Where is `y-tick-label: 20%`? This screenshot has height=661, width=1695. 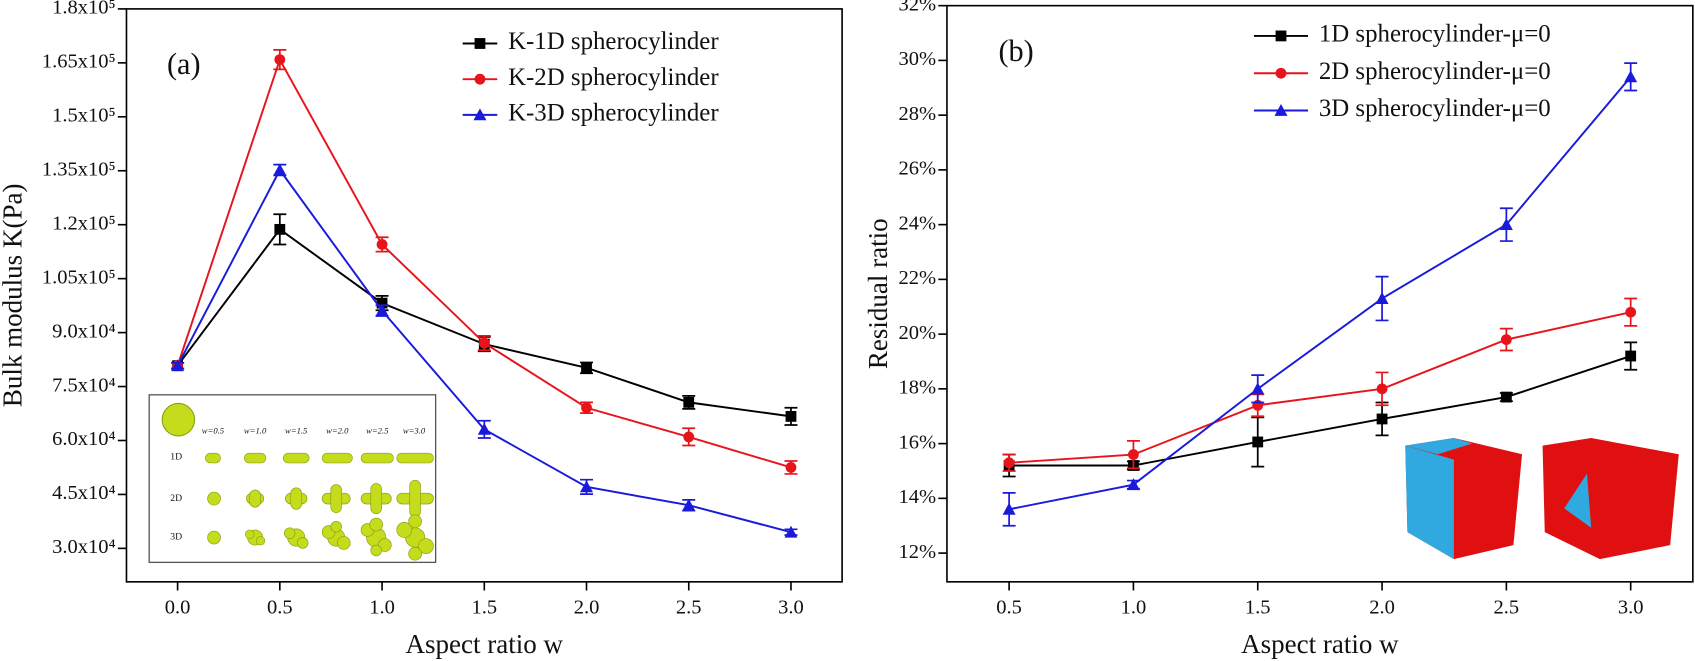
y-tick-label: 20% is located at coordinates (918, 333).